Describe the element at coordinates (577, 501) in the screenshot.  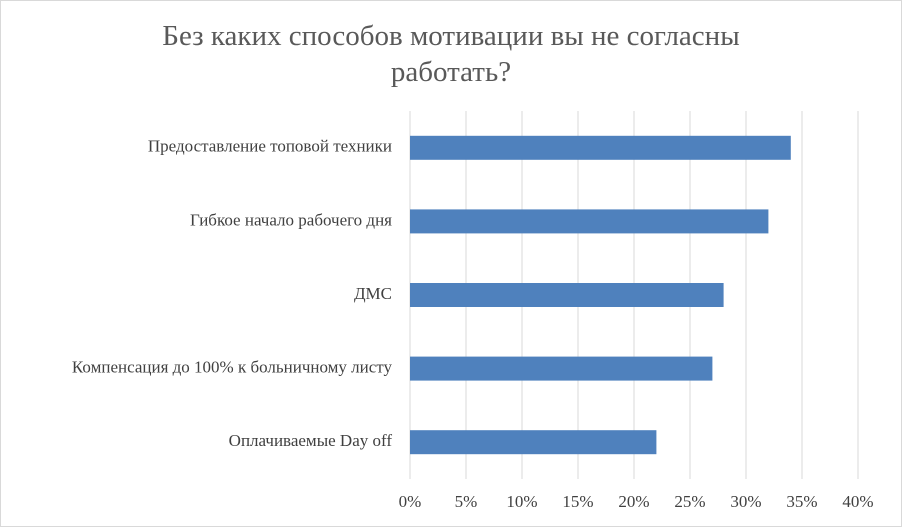
I see `x-tick-label: 15%` at that location.